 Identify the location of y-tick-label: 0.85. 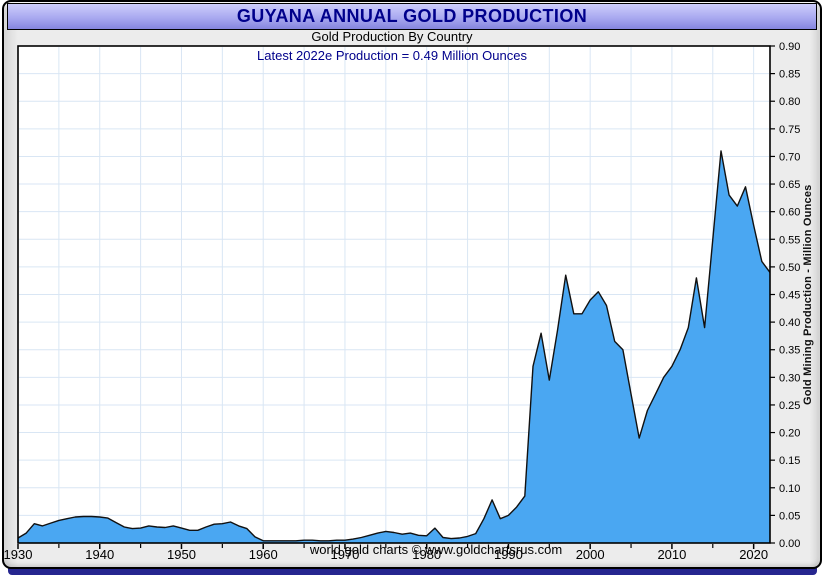
(789, 75).